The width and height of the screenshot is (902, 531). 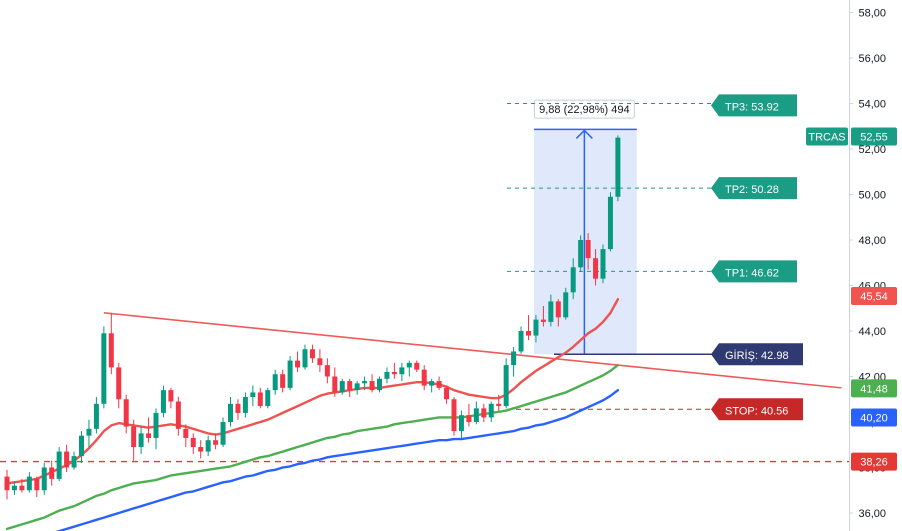 What do you see at coordinates (872, 59) in the screenshot?
I see `price-axis-label: 56,00` at bounding box center [872, 59].